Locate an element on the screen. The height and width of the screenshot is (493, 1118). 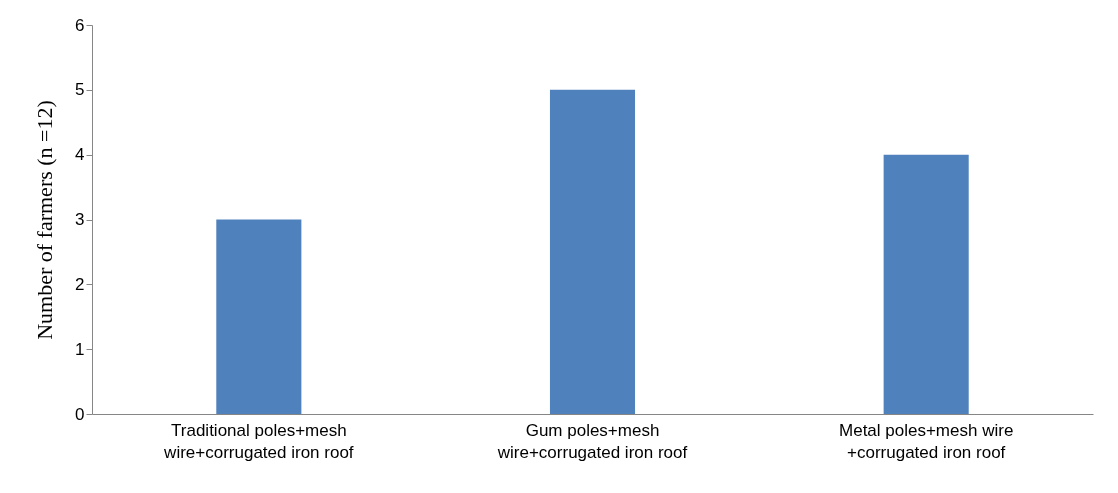
x-tick-label: Traditional poles+mesh wire+corrugated iron roof is located at coordinates (258, 441).